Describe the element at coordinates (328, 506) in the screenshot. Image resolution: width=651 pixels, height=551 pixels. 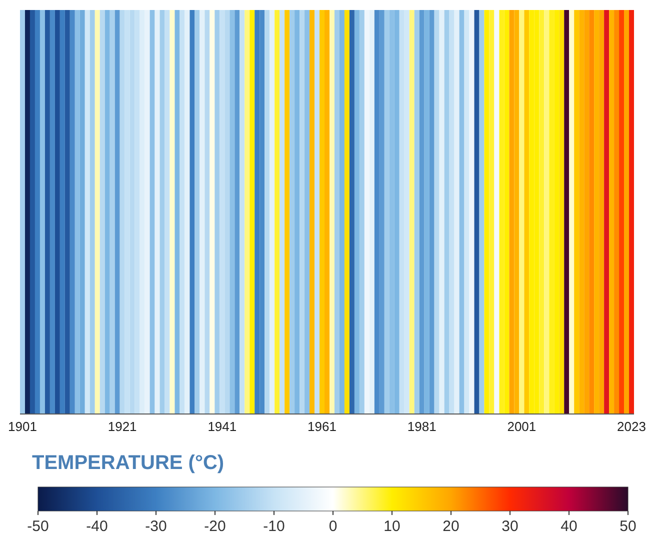
I see `colorbar: -50 -40 -30 -20 -10 0 10 20 30 40 50` at that location.